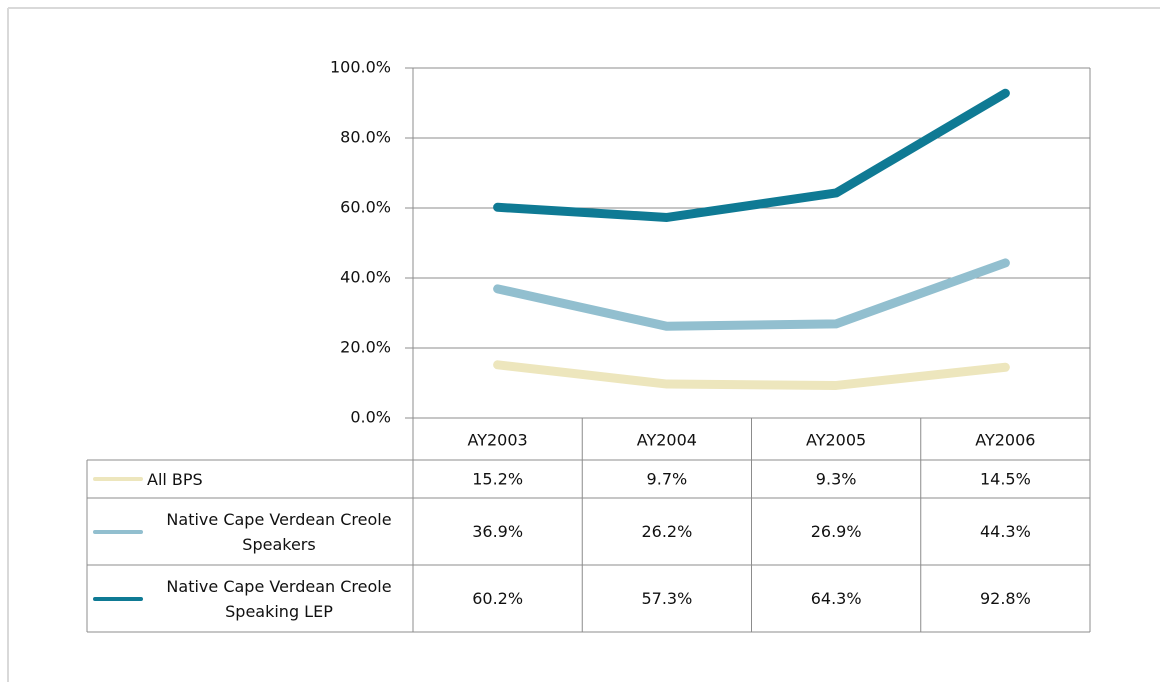 The width and height of the screenshot is (1160, 682). What do you see at coordinates (497, 479) in the screenshot?
I see `table-value: 15.2%` at bounding box center [497, 479].